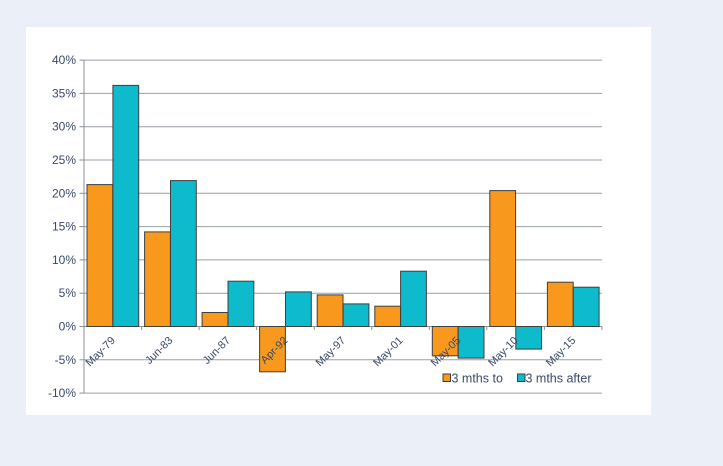 Image resolution: width=723 pixels, height=466 pixels. Describe the element at coordinates (64, 227) in the screenshot. I see `svg-text: 15%` at that location.